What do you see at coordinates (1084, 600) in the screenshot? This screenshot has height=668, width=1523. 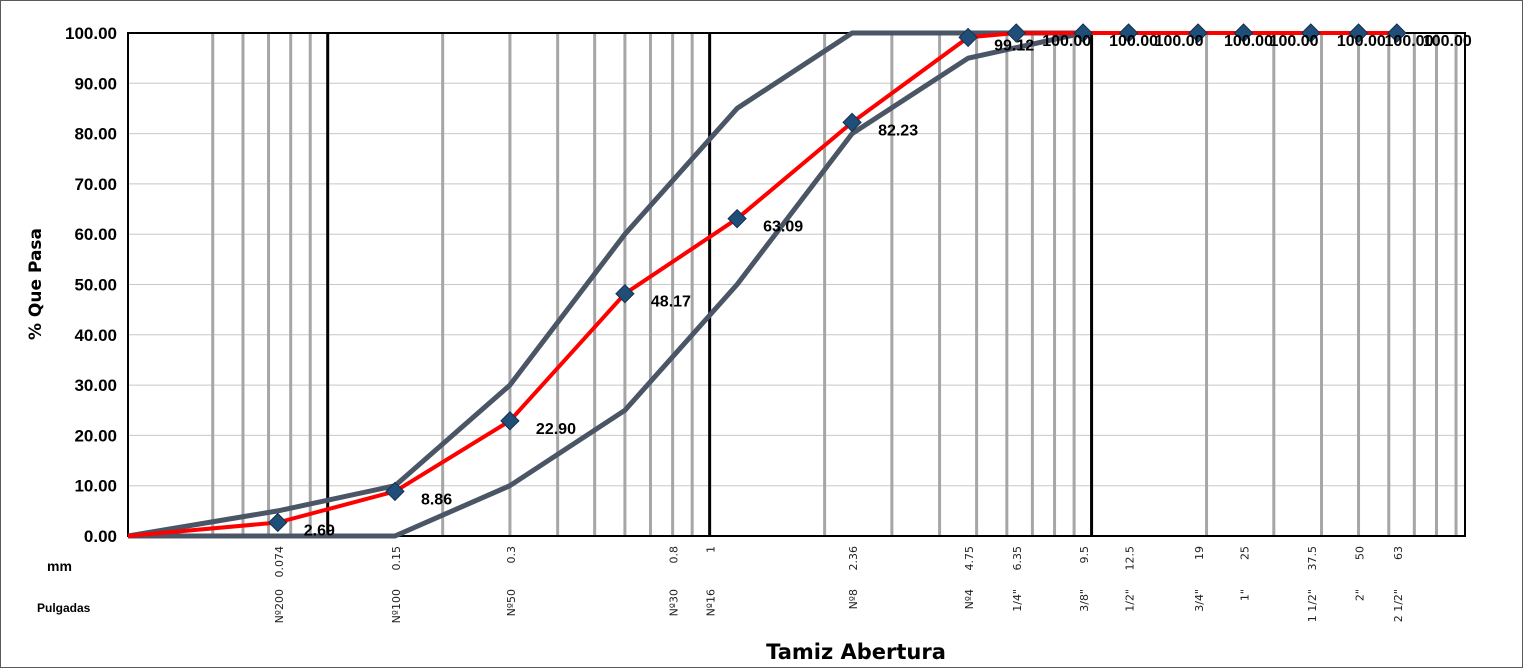 I see `sieve-name-label: 3/8"` at bounding box center [1084, 600].